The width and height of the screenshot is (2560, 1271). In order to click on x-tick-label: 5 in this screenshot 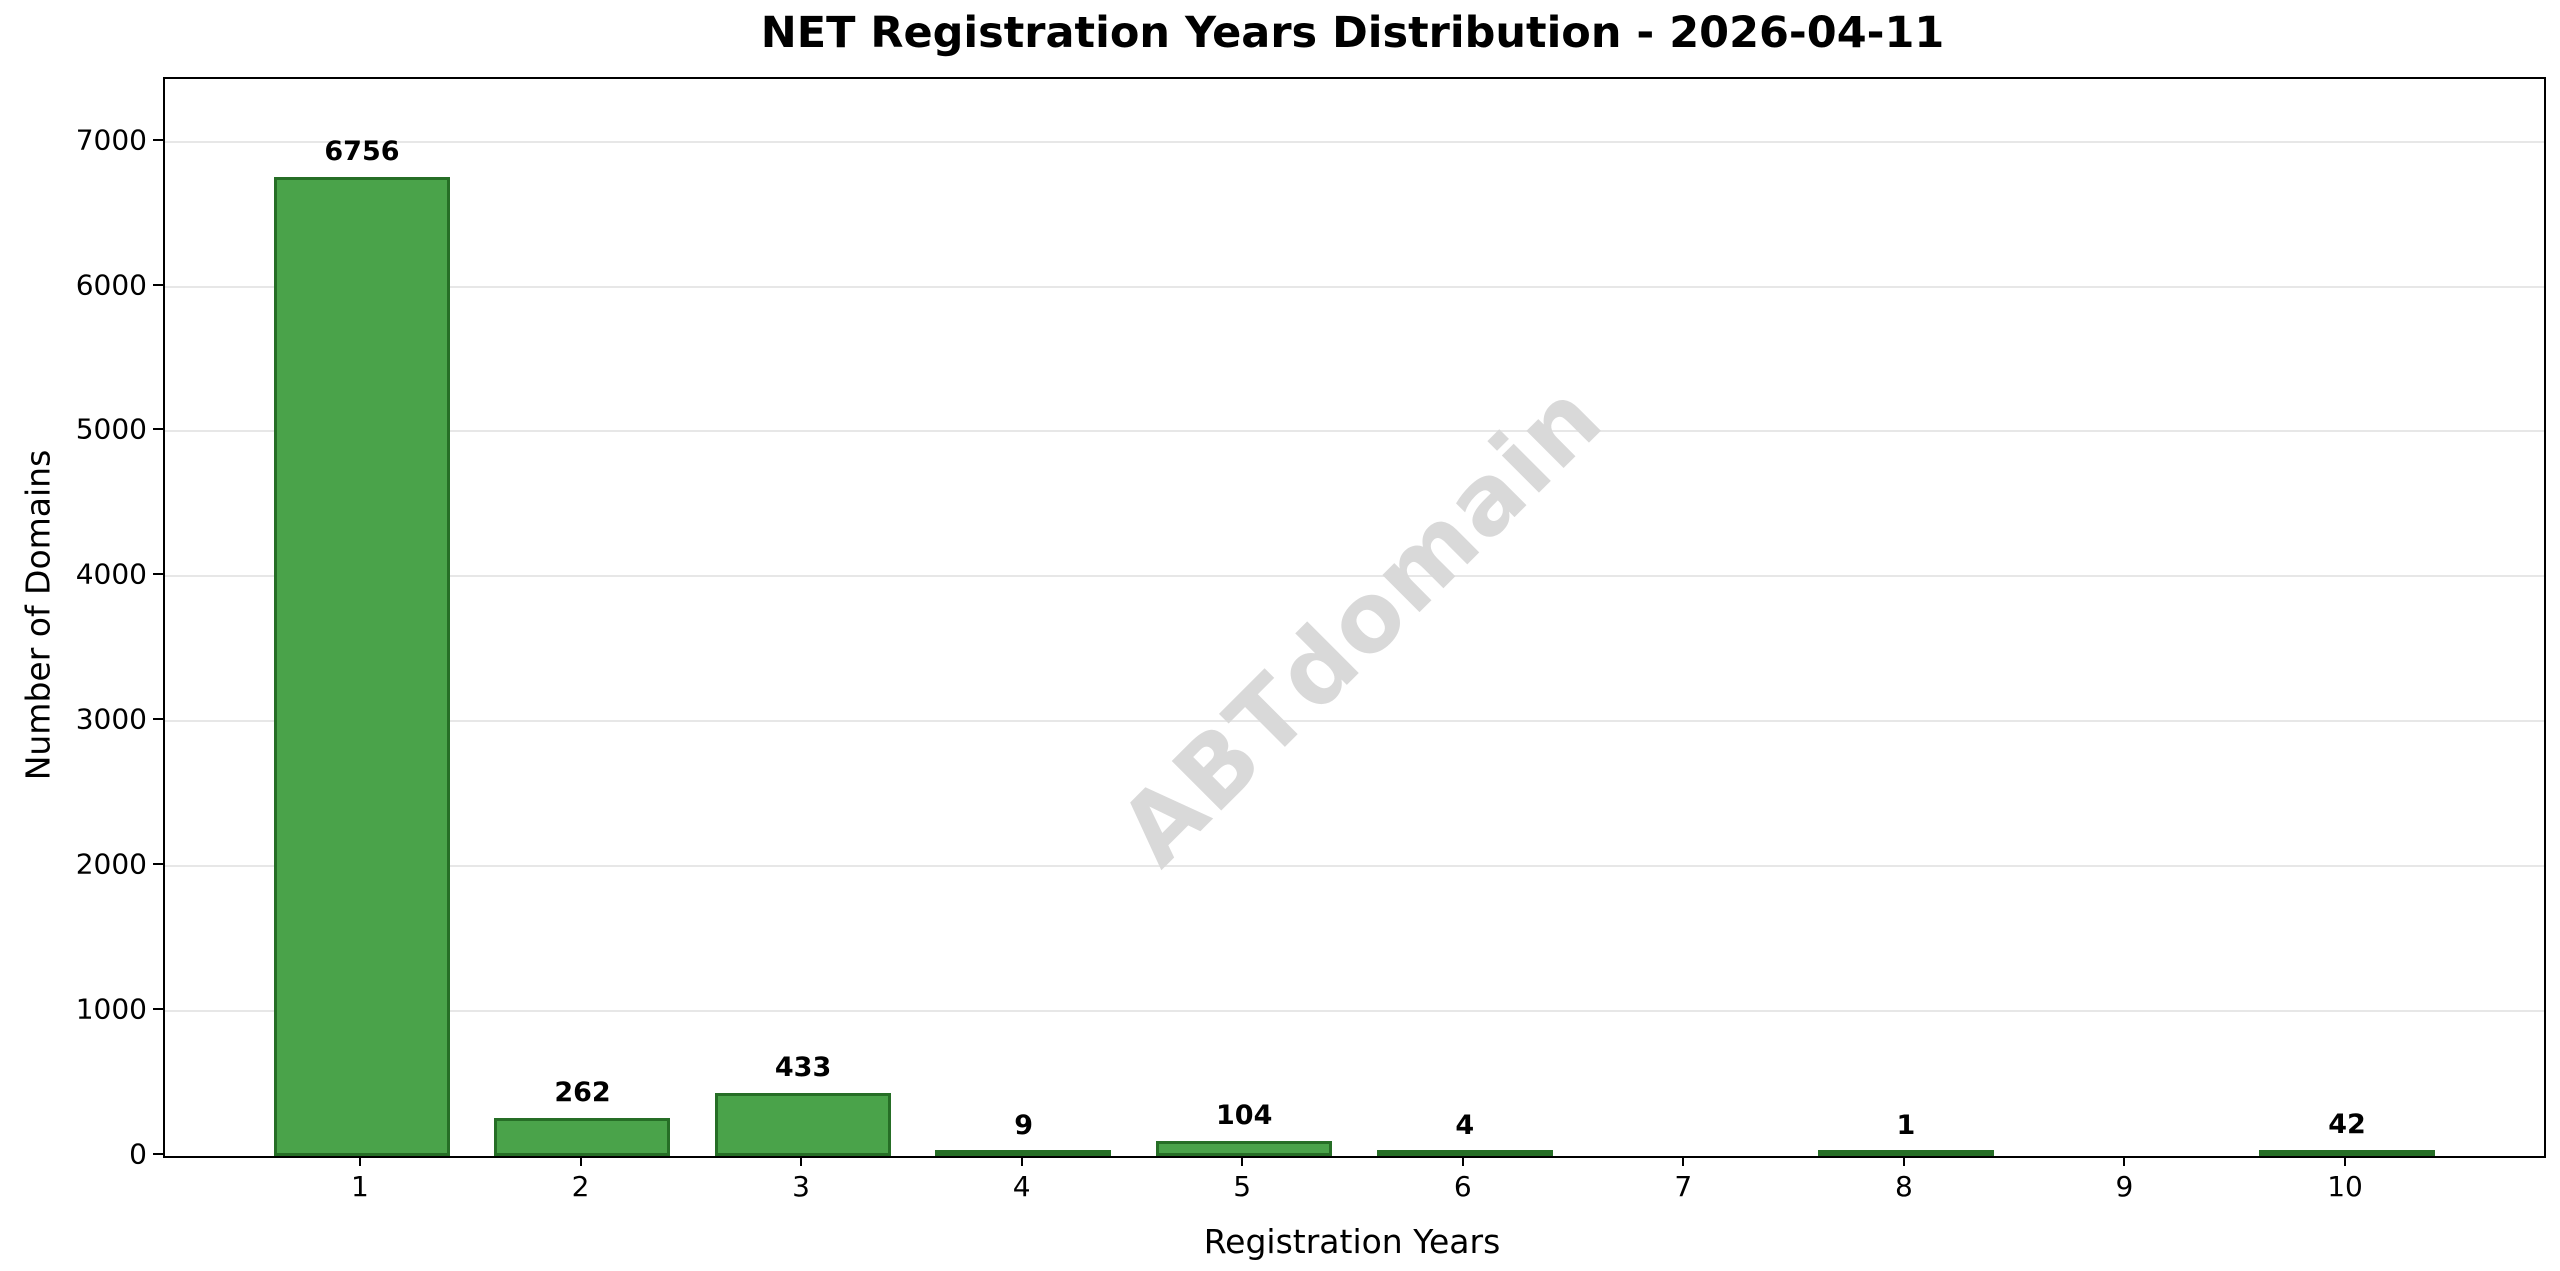, I will do `click(1242, 1186)`.